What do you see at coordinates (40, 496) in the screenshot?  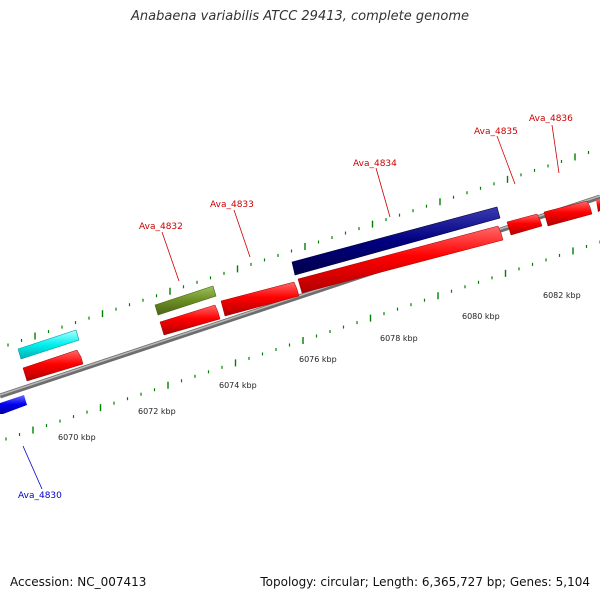 I see `label-ava-4830: Ava_4830` at bounding box center [40, 496].